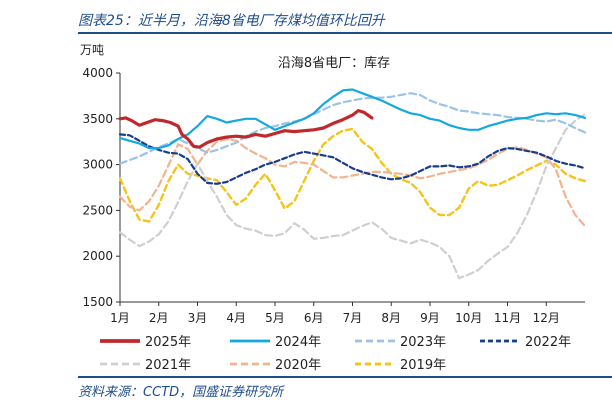 The image size is (612, 410). What do you see at coordinates (334, 63) in the screenshot?
I see `chart-title: 沿海8省电厂：库存` at bounding box center [334, 63].